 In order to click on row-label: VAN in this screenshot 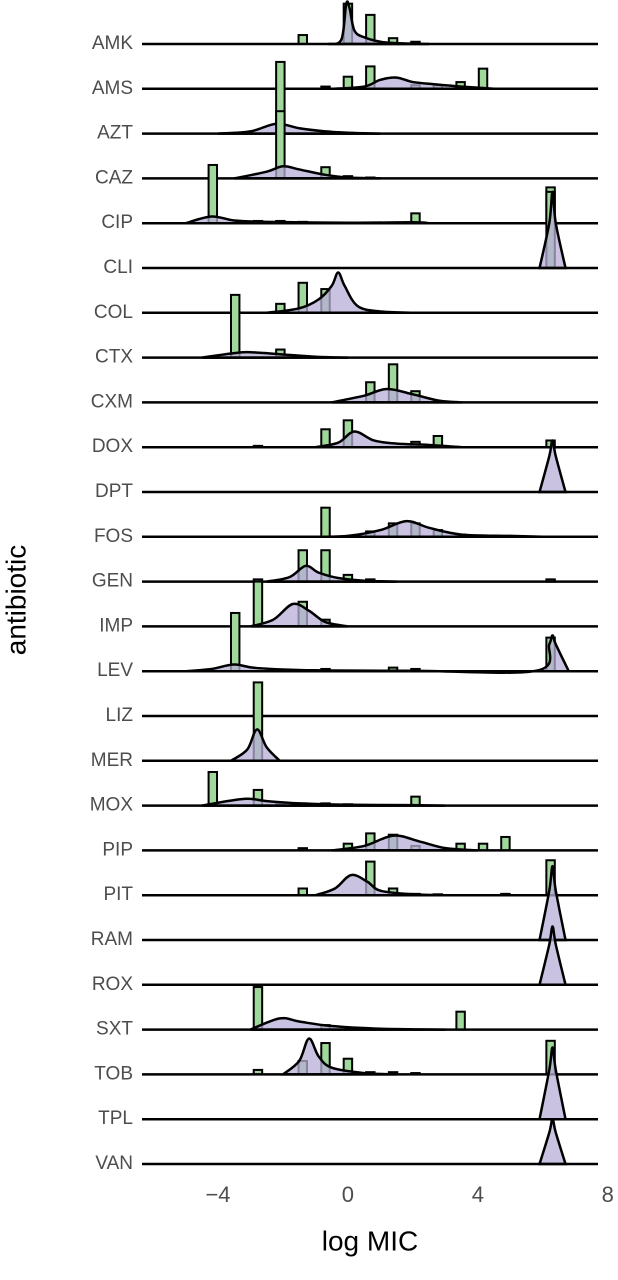, I will do `click(114, 1163)`.